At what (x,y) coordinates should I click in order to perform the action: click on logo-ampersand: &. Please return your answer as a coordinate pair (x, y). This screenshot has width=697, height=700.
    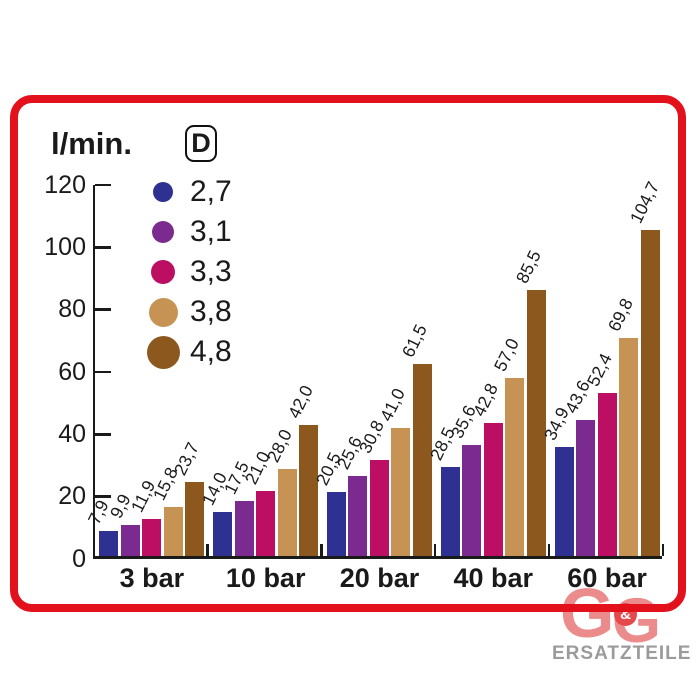
    Looking at the image, I should click on (625, 614).